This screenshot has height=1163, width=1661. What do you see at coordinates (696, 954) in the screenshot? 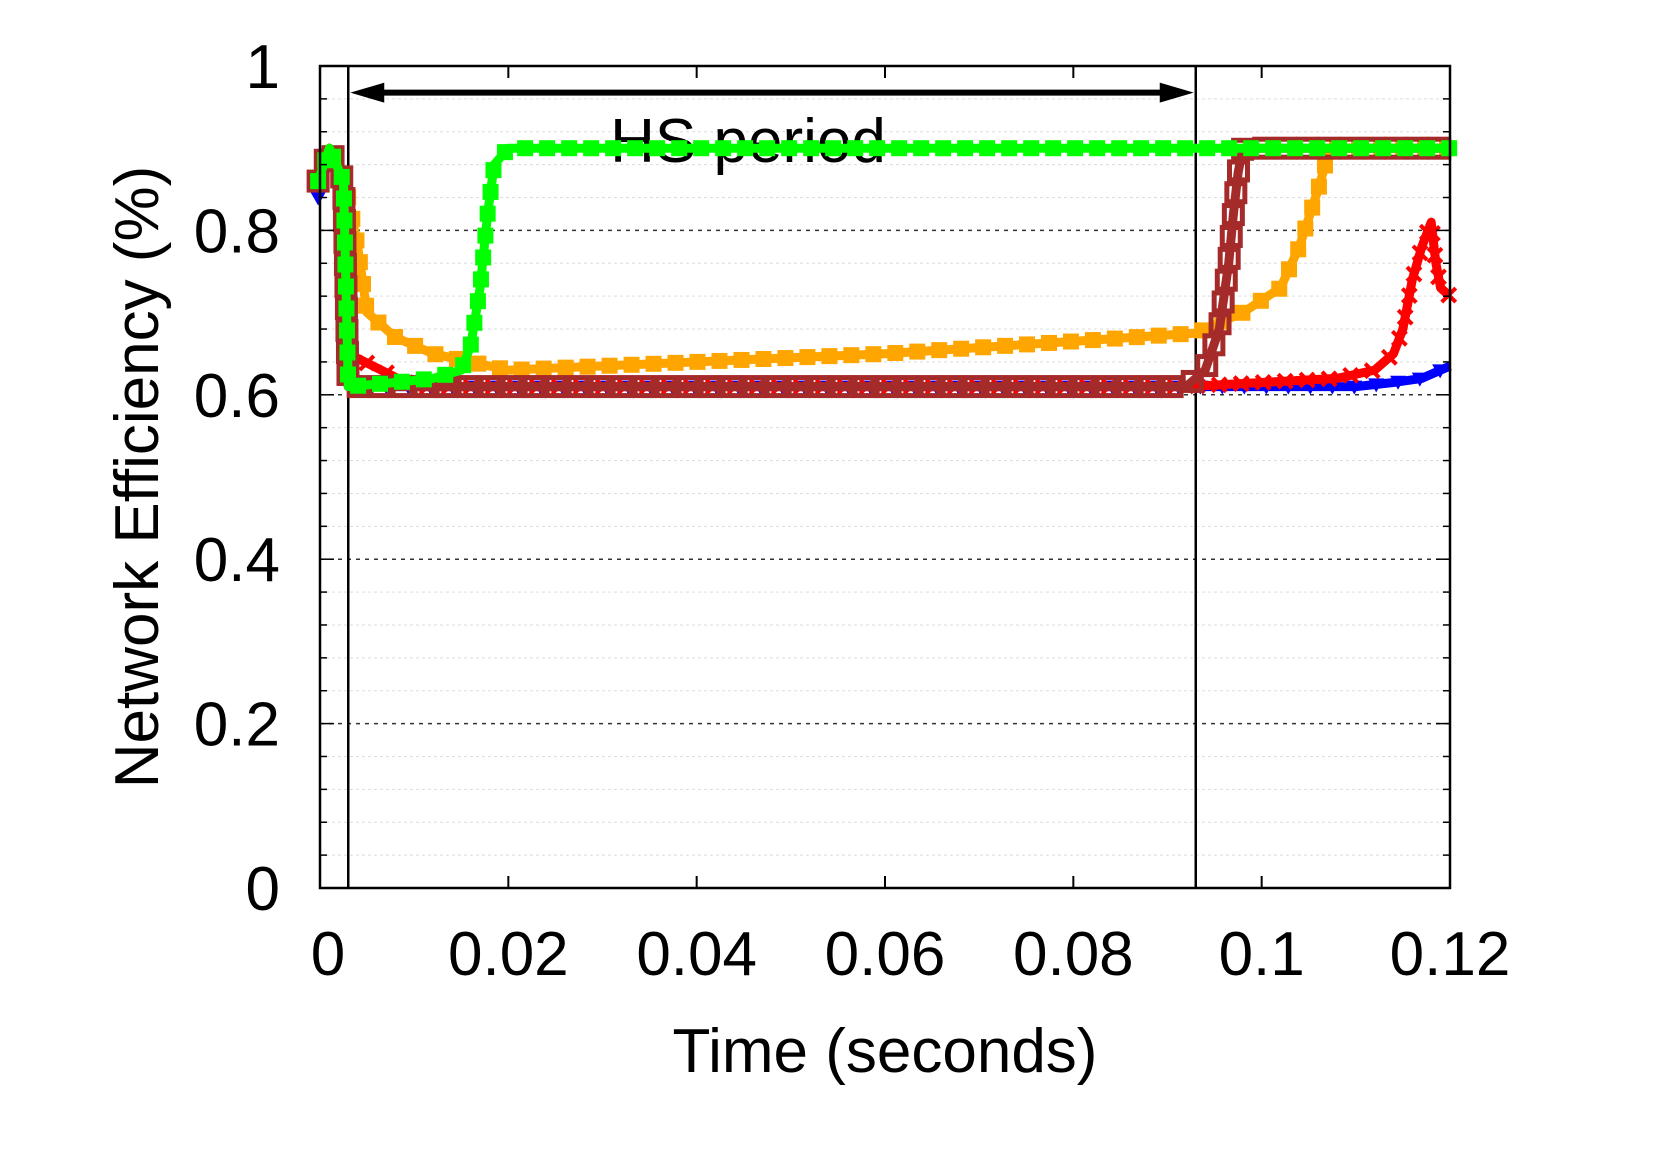
I see `x-tick-label: 0.04` at bounding box center [696, 954].